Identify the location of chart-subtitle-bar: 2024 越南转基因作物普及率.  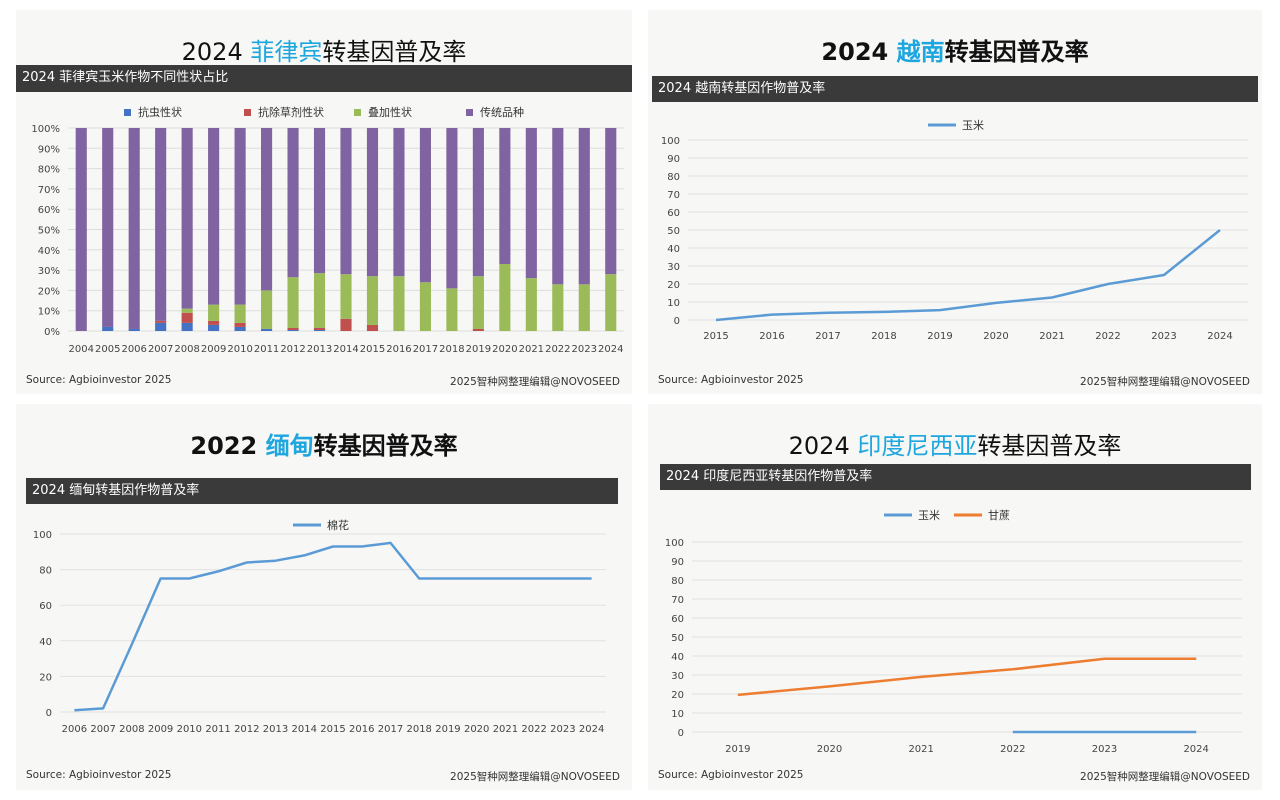
(955, 89).